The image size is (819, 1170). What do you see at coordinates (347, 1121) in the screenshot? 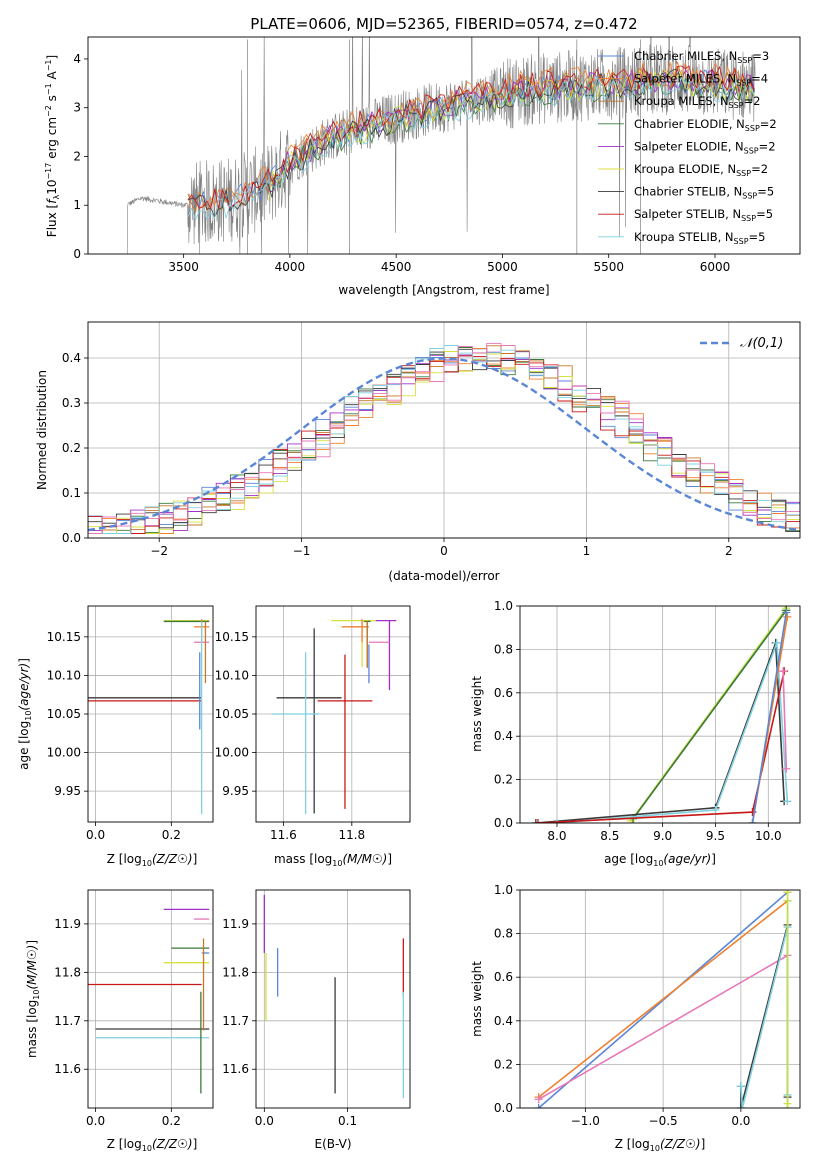
I see `x-tick-label: 0.1` at bounding box center [347, 1121].